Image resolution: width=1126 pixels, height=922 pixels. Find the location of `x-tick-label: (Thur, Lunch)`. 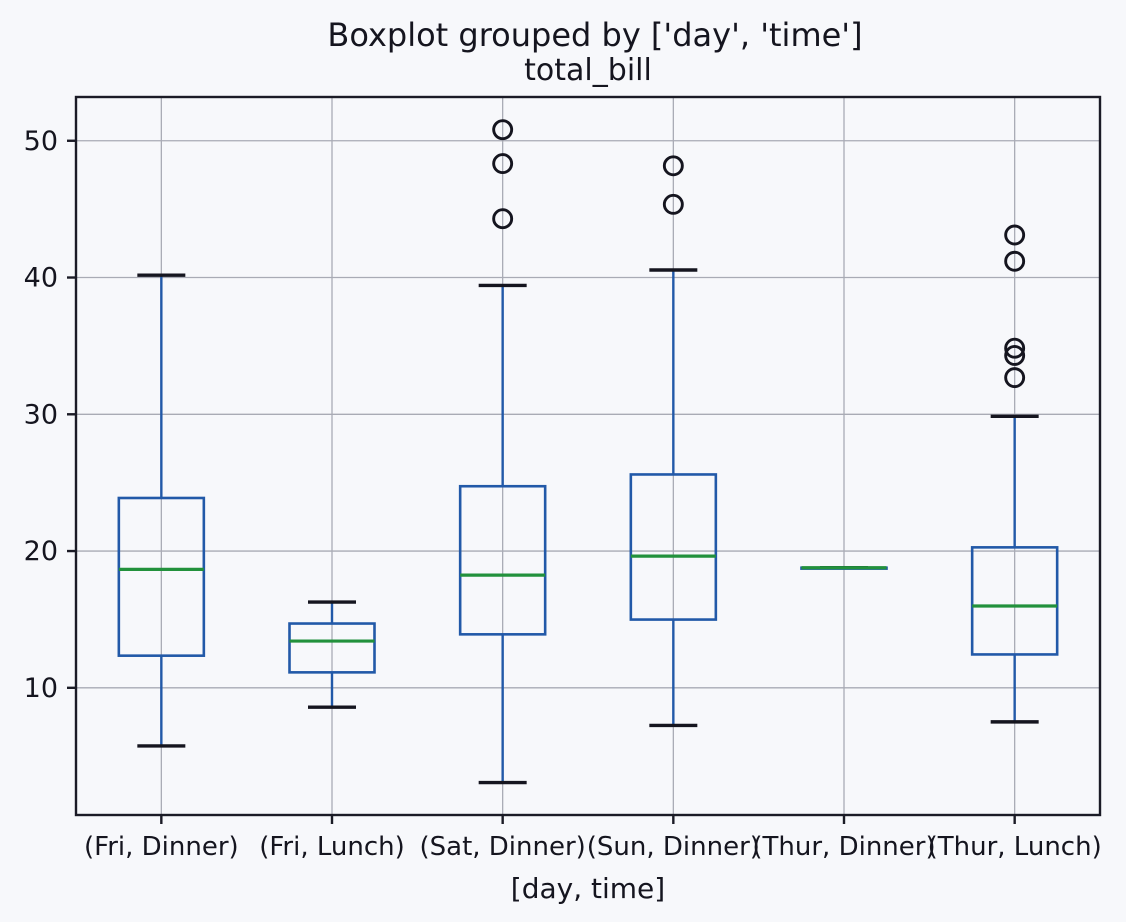

x-tick-label: (Thur, Lunch) is located at coordinates (1015, 847).